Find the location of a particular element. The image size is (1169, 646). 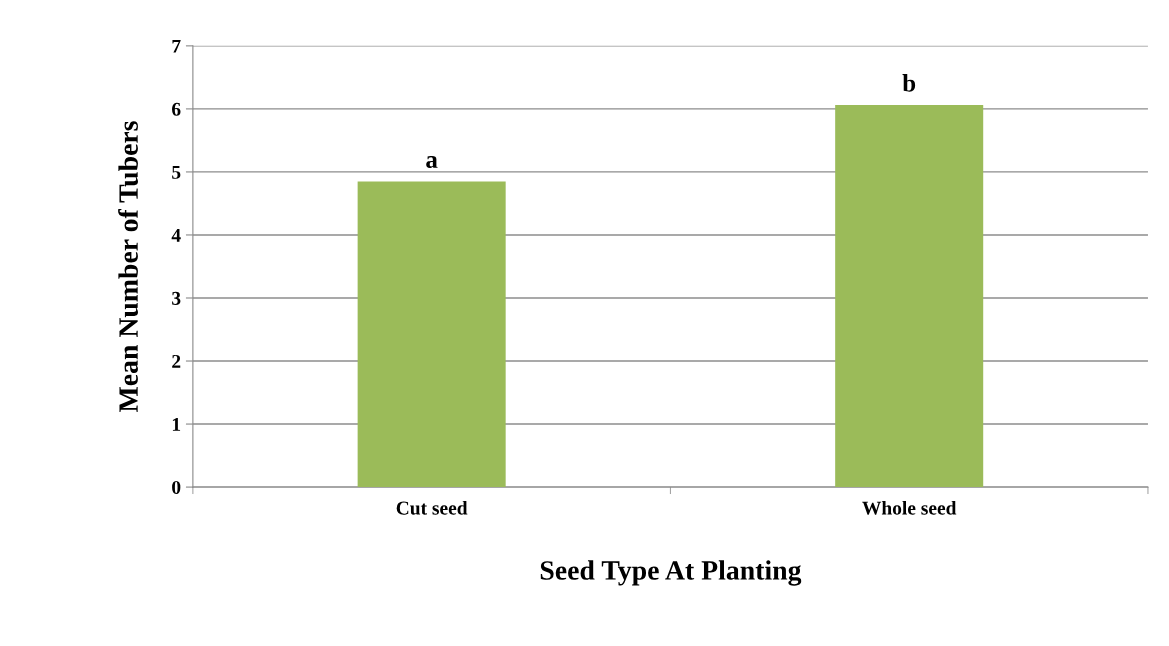

annotation: a is located at coordinates (432, 161).